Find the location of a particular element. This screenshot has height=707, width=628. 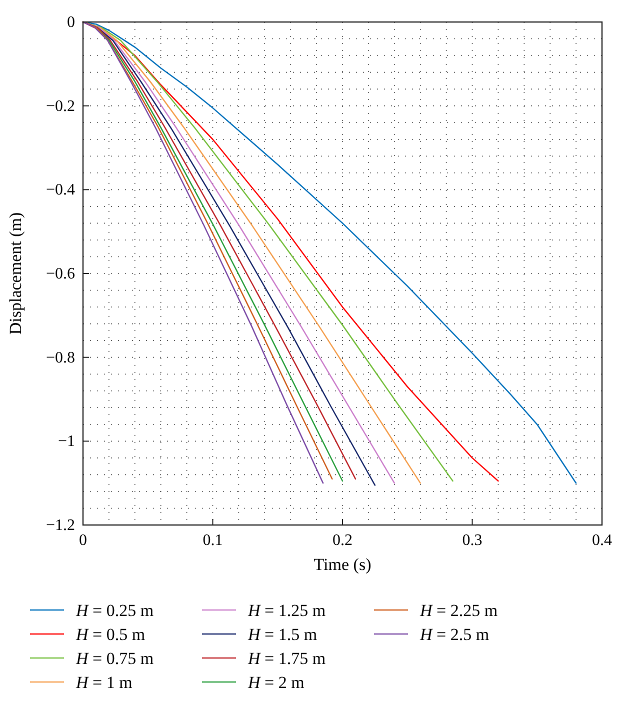

y-tick-label: −0.2 is located at coordinates (60, 106).